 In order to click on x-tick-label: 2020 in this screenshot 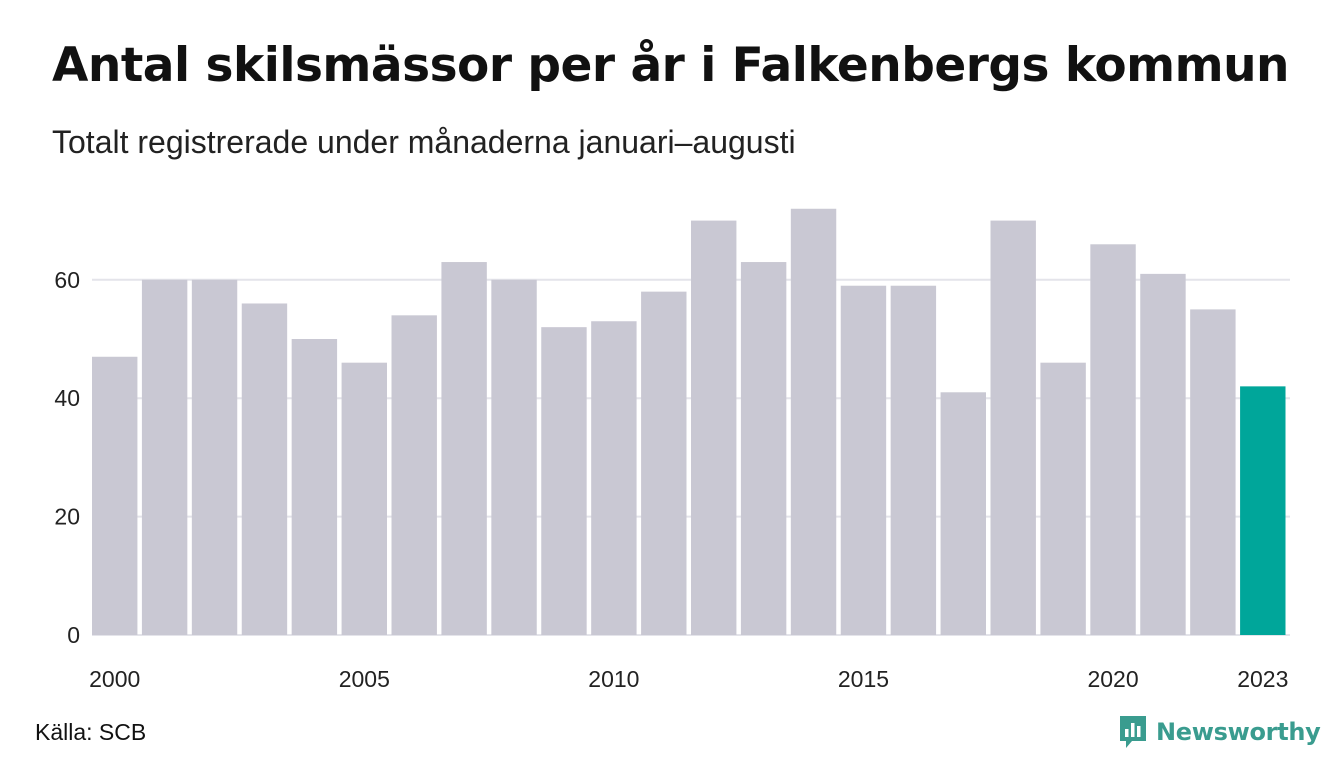, I will do `click(1112, 679)`.